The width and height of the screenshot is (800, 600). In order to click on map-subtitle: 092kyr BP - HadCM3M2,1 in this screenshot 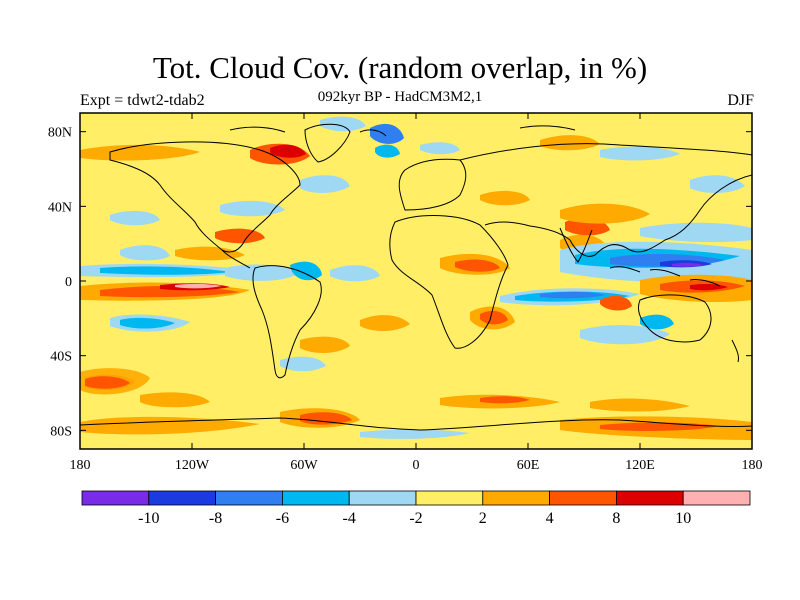, I will do `click(400, 97)`.